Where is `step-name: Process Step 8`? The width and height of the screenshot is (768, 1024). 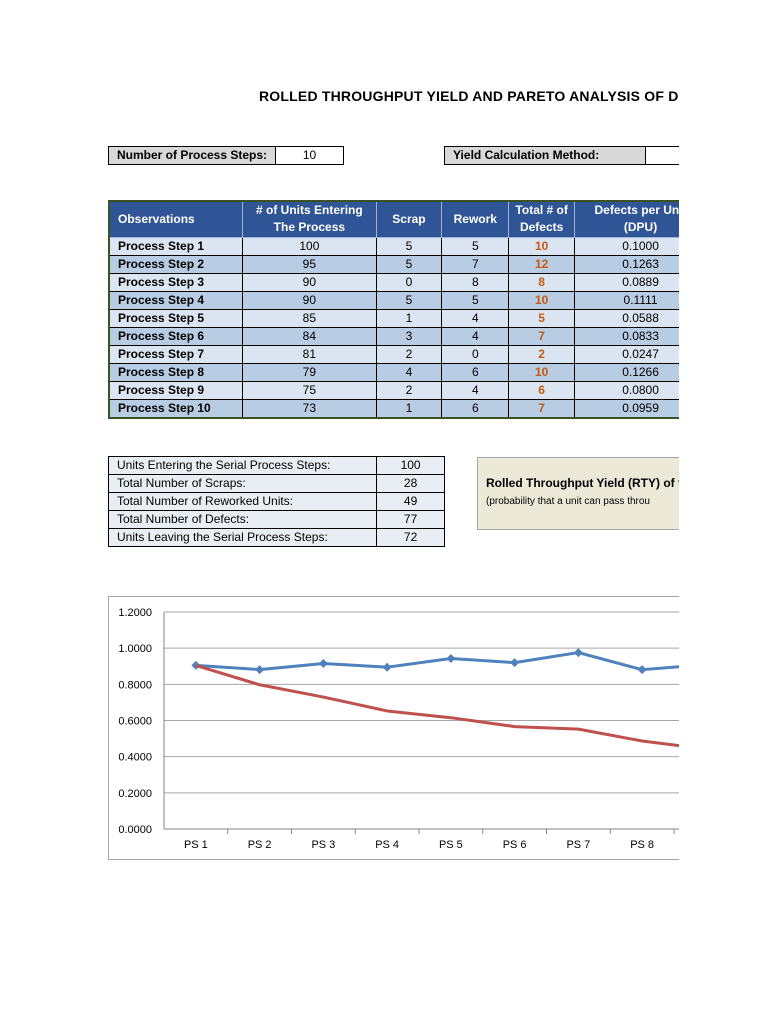
step-name: Process Step 8 is located at coordinates (176, 372).